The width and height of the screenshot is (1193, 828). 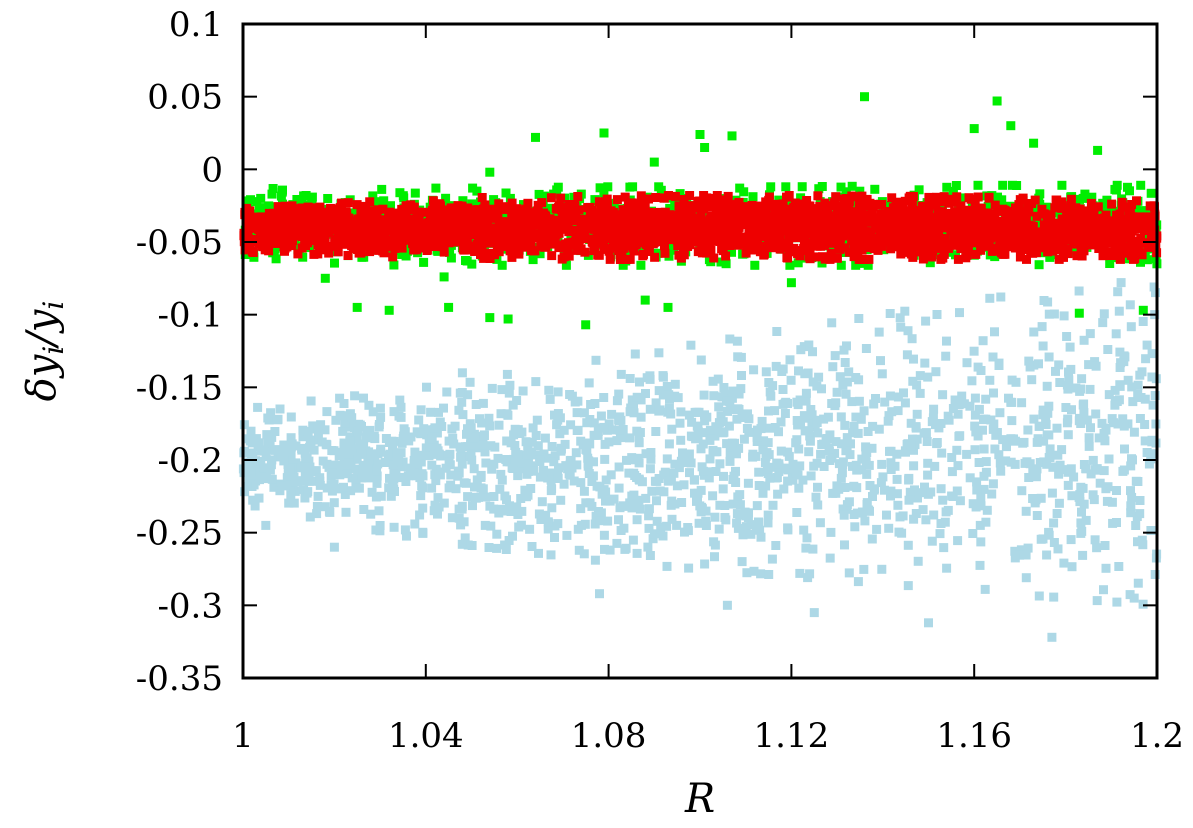 I want to click on point-green-outlier, so click(x=1034, y=143).